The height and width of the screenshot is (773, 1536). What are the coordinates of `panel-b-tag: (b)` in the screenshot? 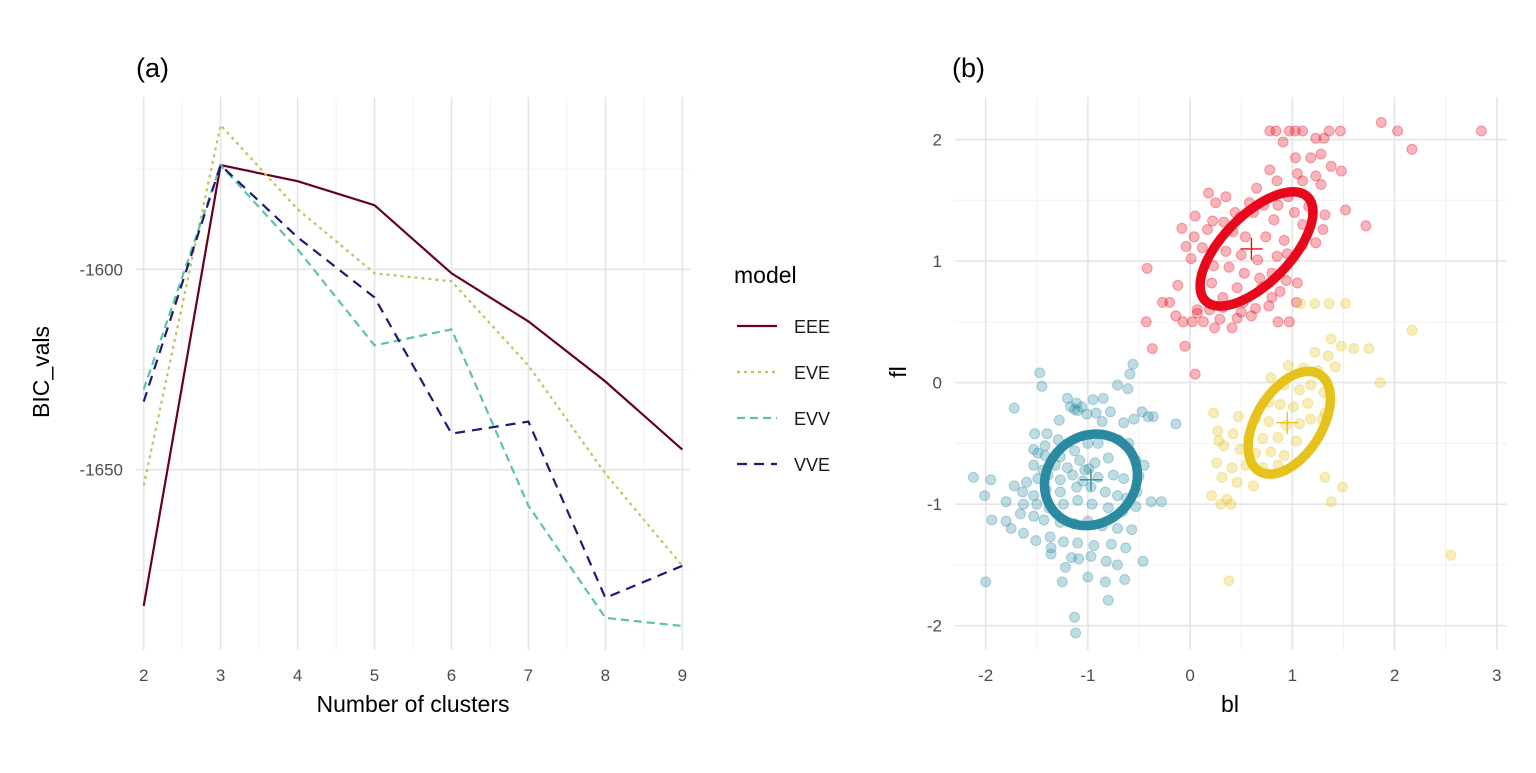 It's located at (968, 68).